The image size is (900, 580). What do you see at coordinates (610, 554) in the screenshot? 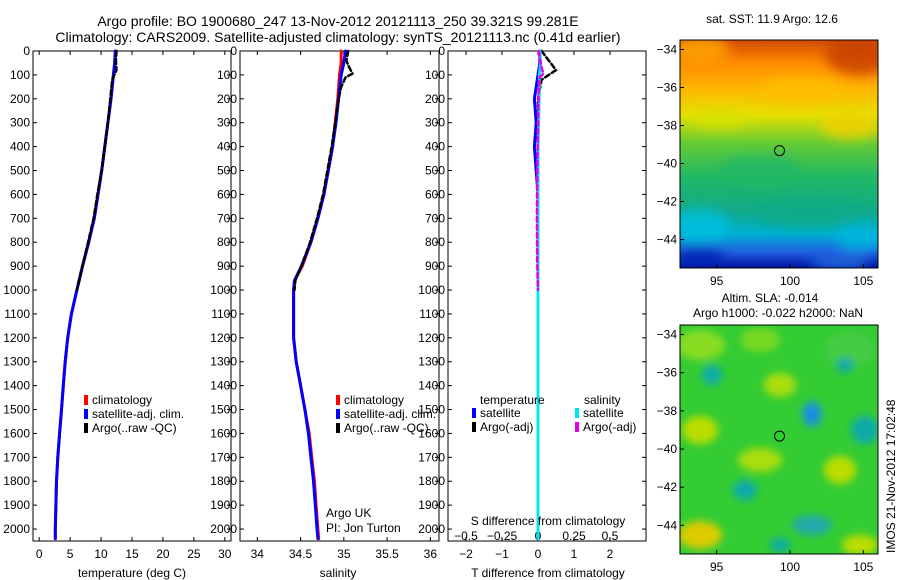
I see `x-tick-label: 2` at bounding box center [610, 554].